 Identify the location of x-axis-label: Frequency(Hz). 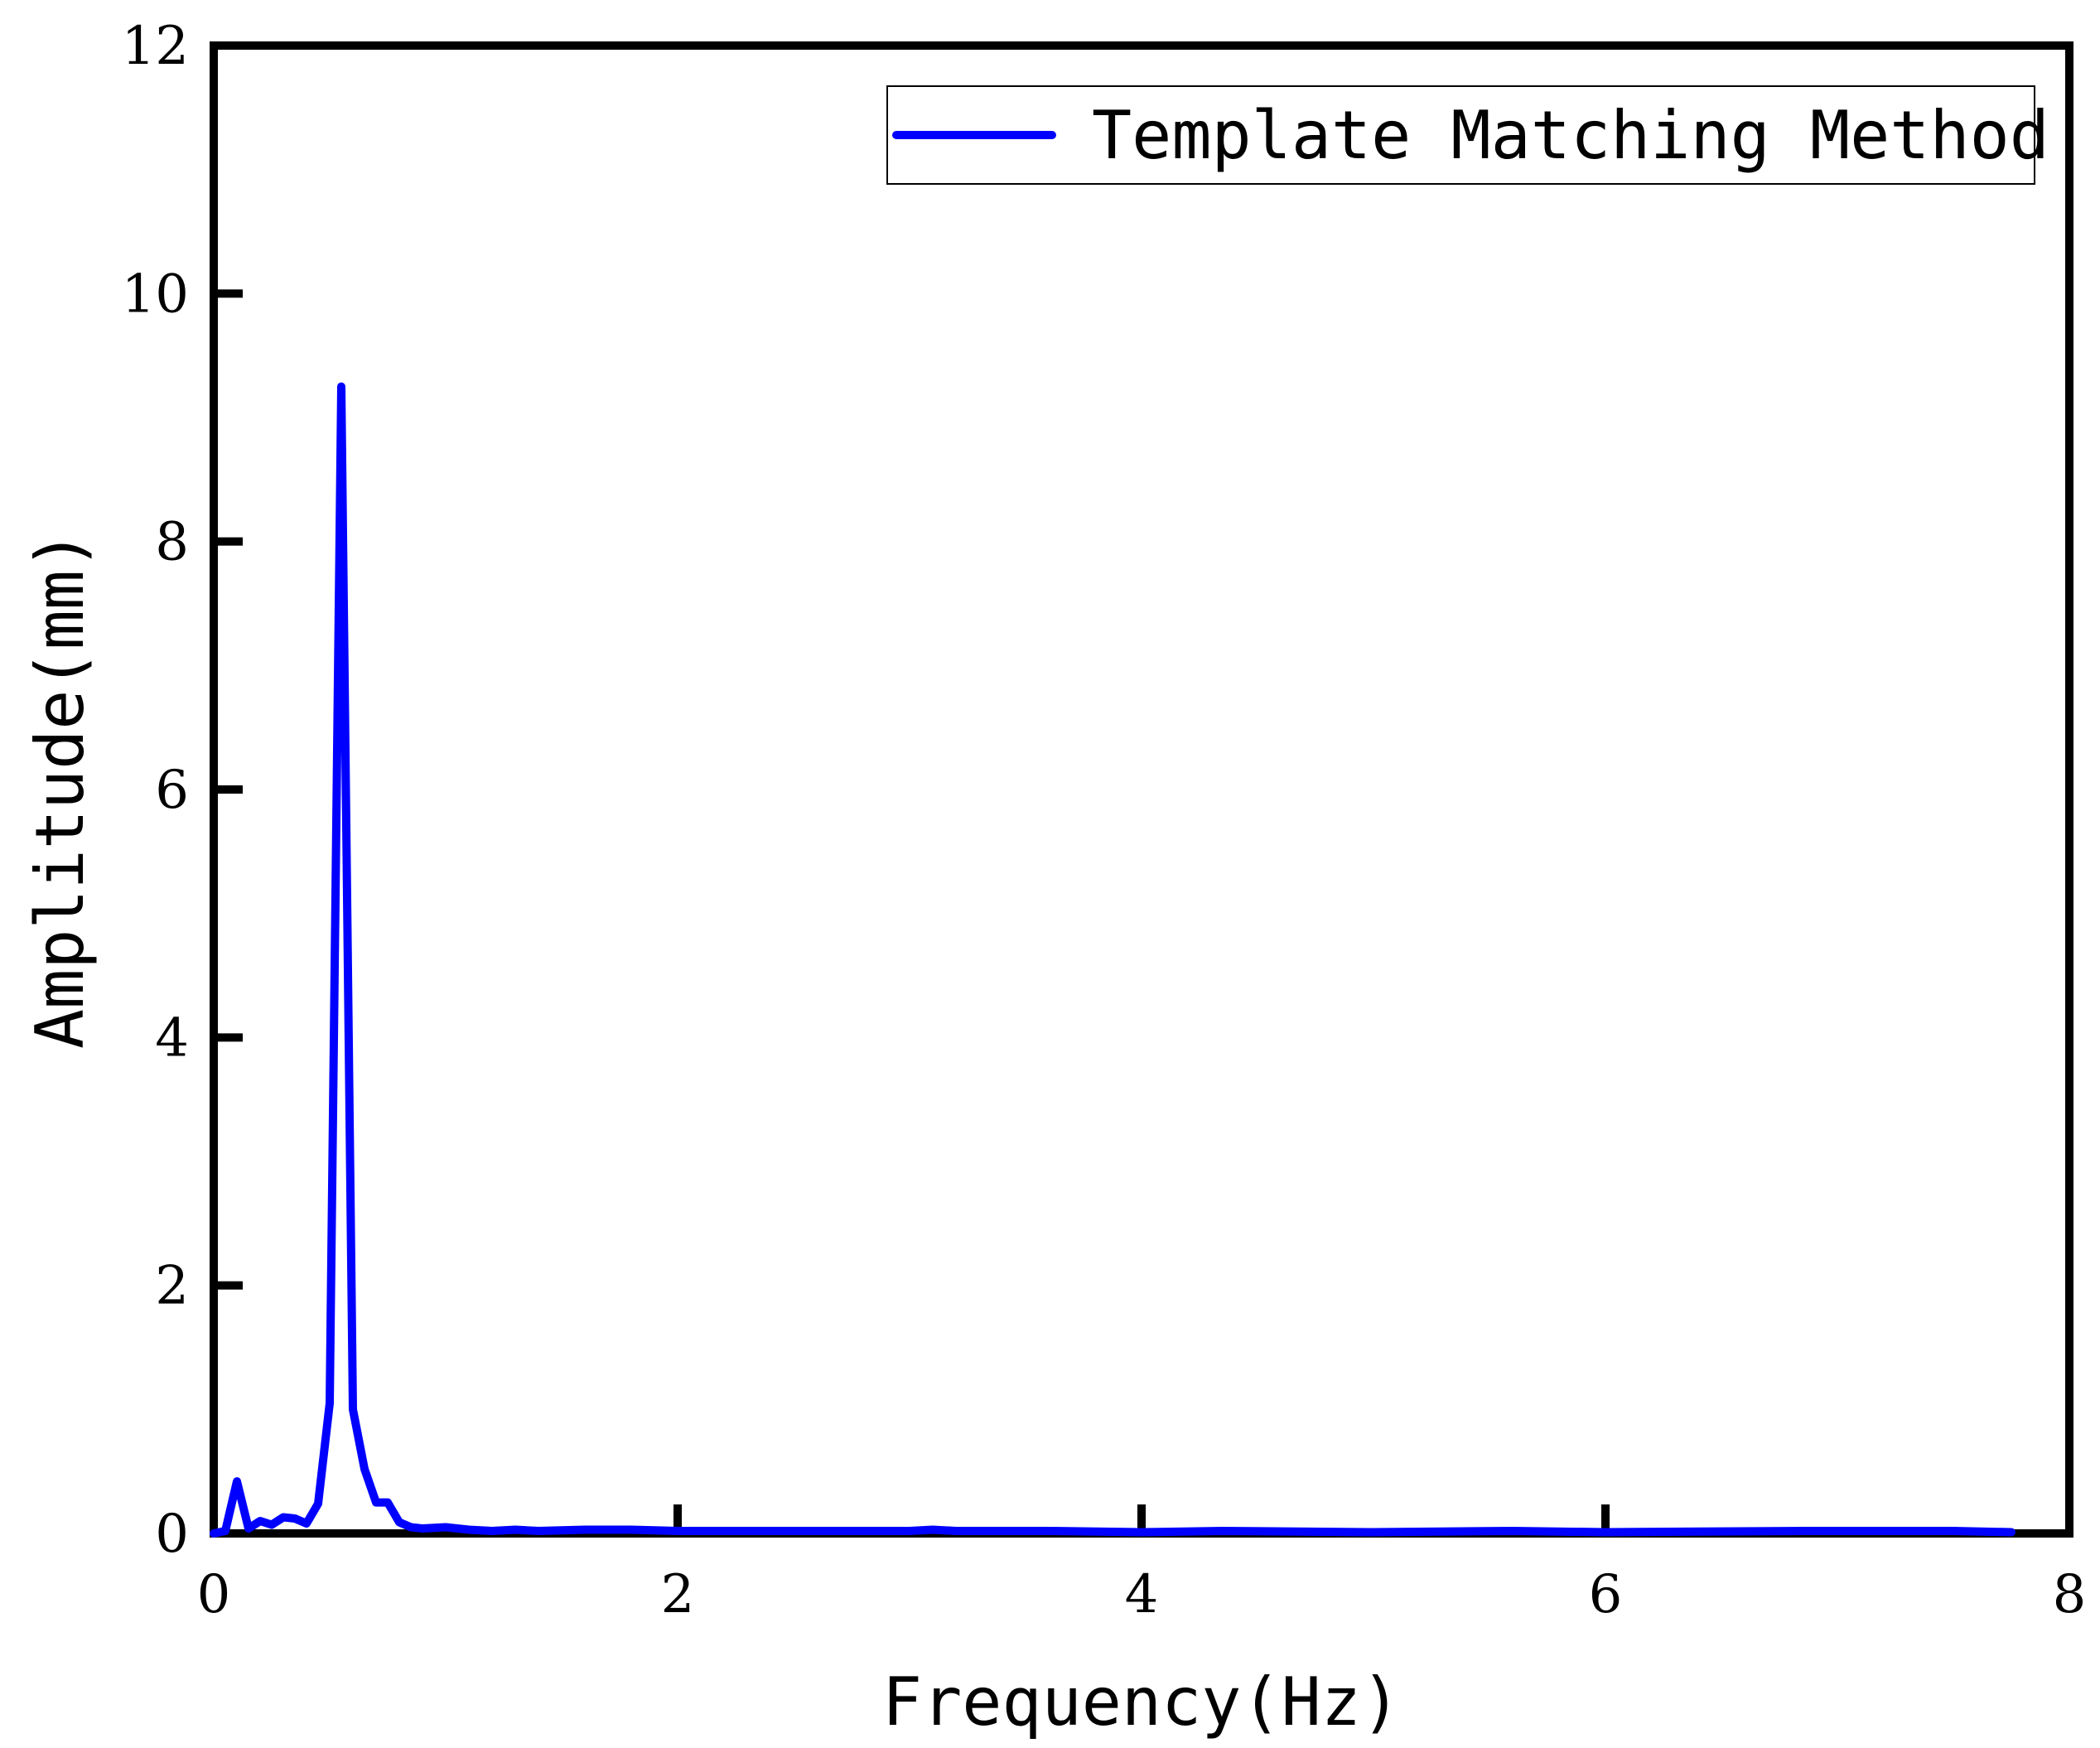
(1141, 1702).